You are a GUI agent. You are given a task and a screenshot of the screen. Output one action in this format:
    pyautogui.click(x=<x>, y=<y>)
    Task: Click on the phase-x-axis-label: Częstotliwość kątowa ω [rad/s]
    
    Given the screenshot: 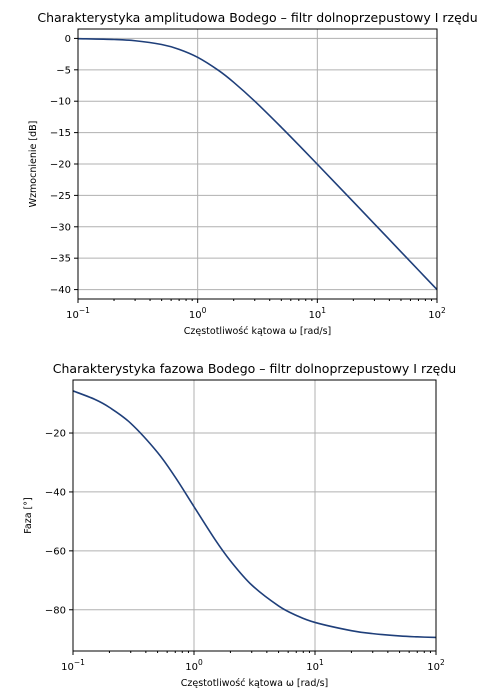 What is the action you would take?
    pyautogui.click(x=255, y=683)
    